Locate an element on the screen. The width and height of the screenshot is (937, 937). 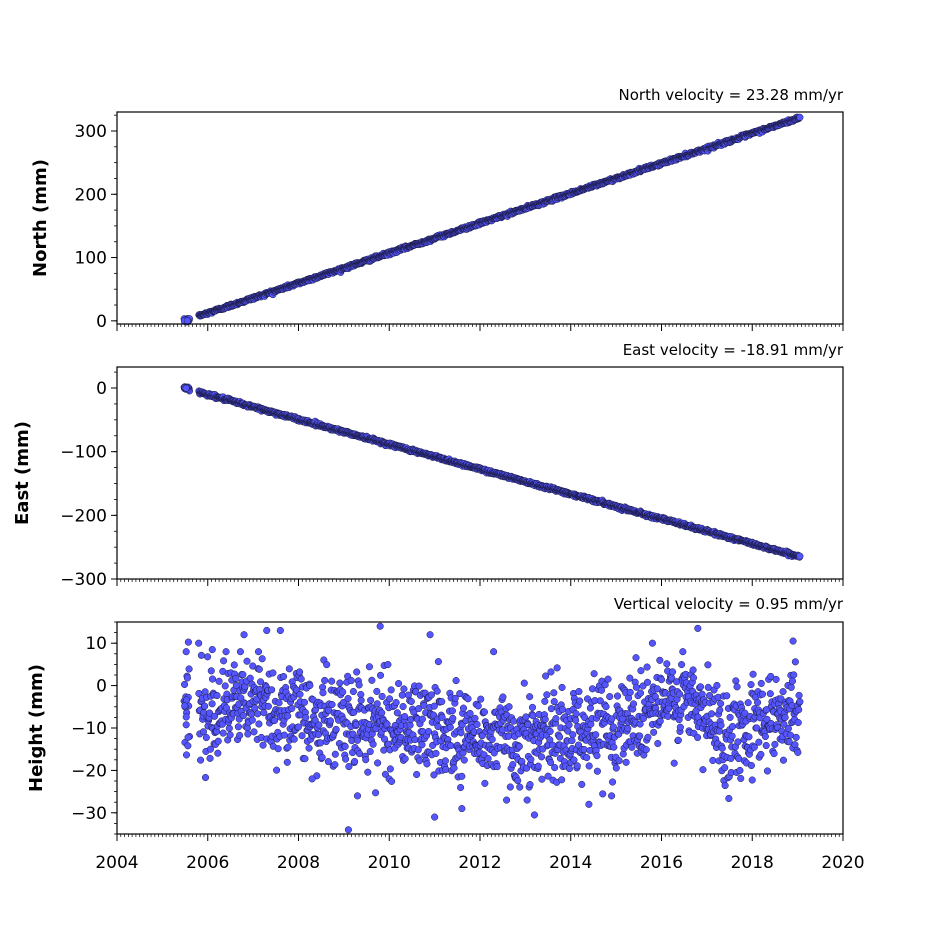
height-ytick-label: 0 is located at coordinates (101, 687).